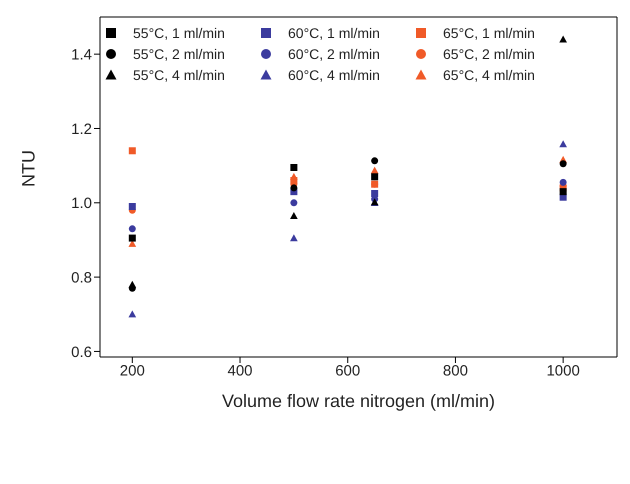 This screenshot has height=484, width=630. What do you see at coordinates (334, 32) in the screenshot?
I see `legend-label: 60°C, 1 ml/min` at bounding box center [334, 32].